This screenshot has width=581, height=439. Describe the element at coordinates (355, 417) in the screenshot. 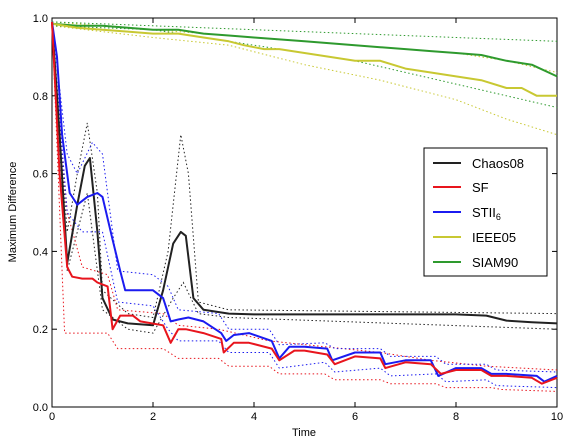

I see `x-tick-label: 6` at that location.